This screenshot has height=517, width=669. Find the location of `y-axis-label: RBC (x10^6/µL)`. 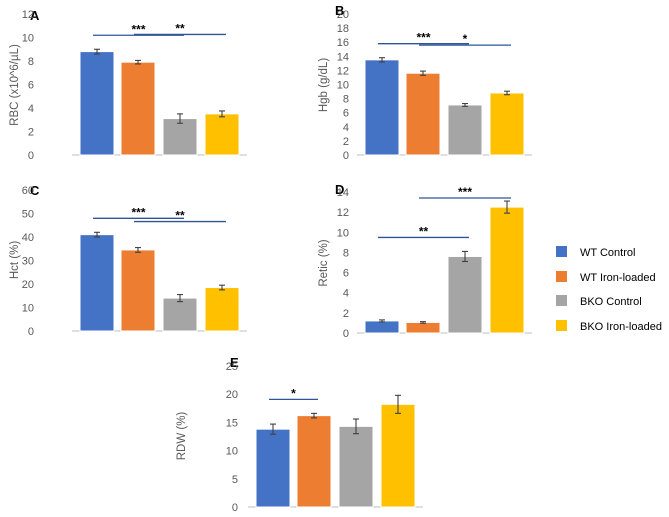

y-axis-label: RBC (x10^6/µL) is located at coordinates (15, 85).